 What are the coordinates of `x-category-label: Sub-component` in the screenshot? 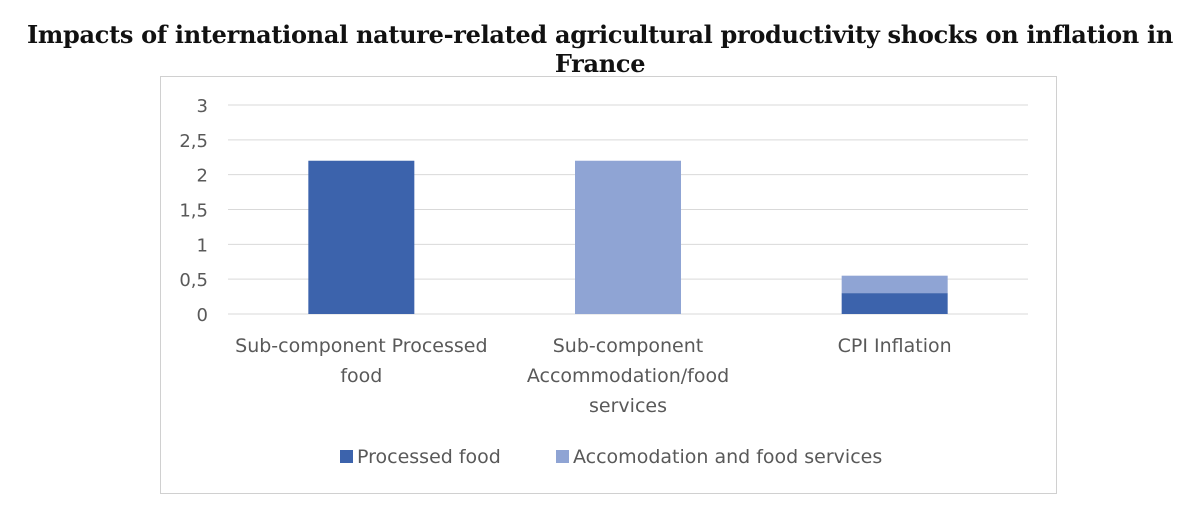 It's located at (628, 346).